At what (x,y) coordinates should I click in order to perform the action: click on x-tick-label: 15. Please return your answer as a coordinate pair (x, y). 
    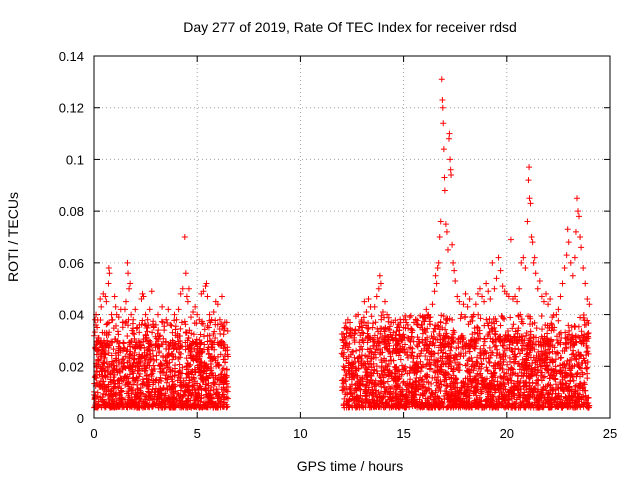
    Looking at the image, I should click on (403, 433).